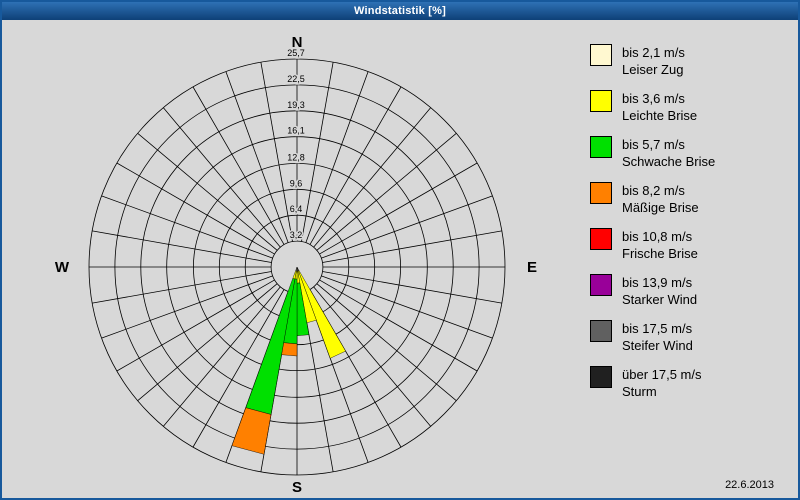  Describe the element at coordinates (660, 299) in the screenshot. I see `legend-name-text: Starker Wind` at that location.